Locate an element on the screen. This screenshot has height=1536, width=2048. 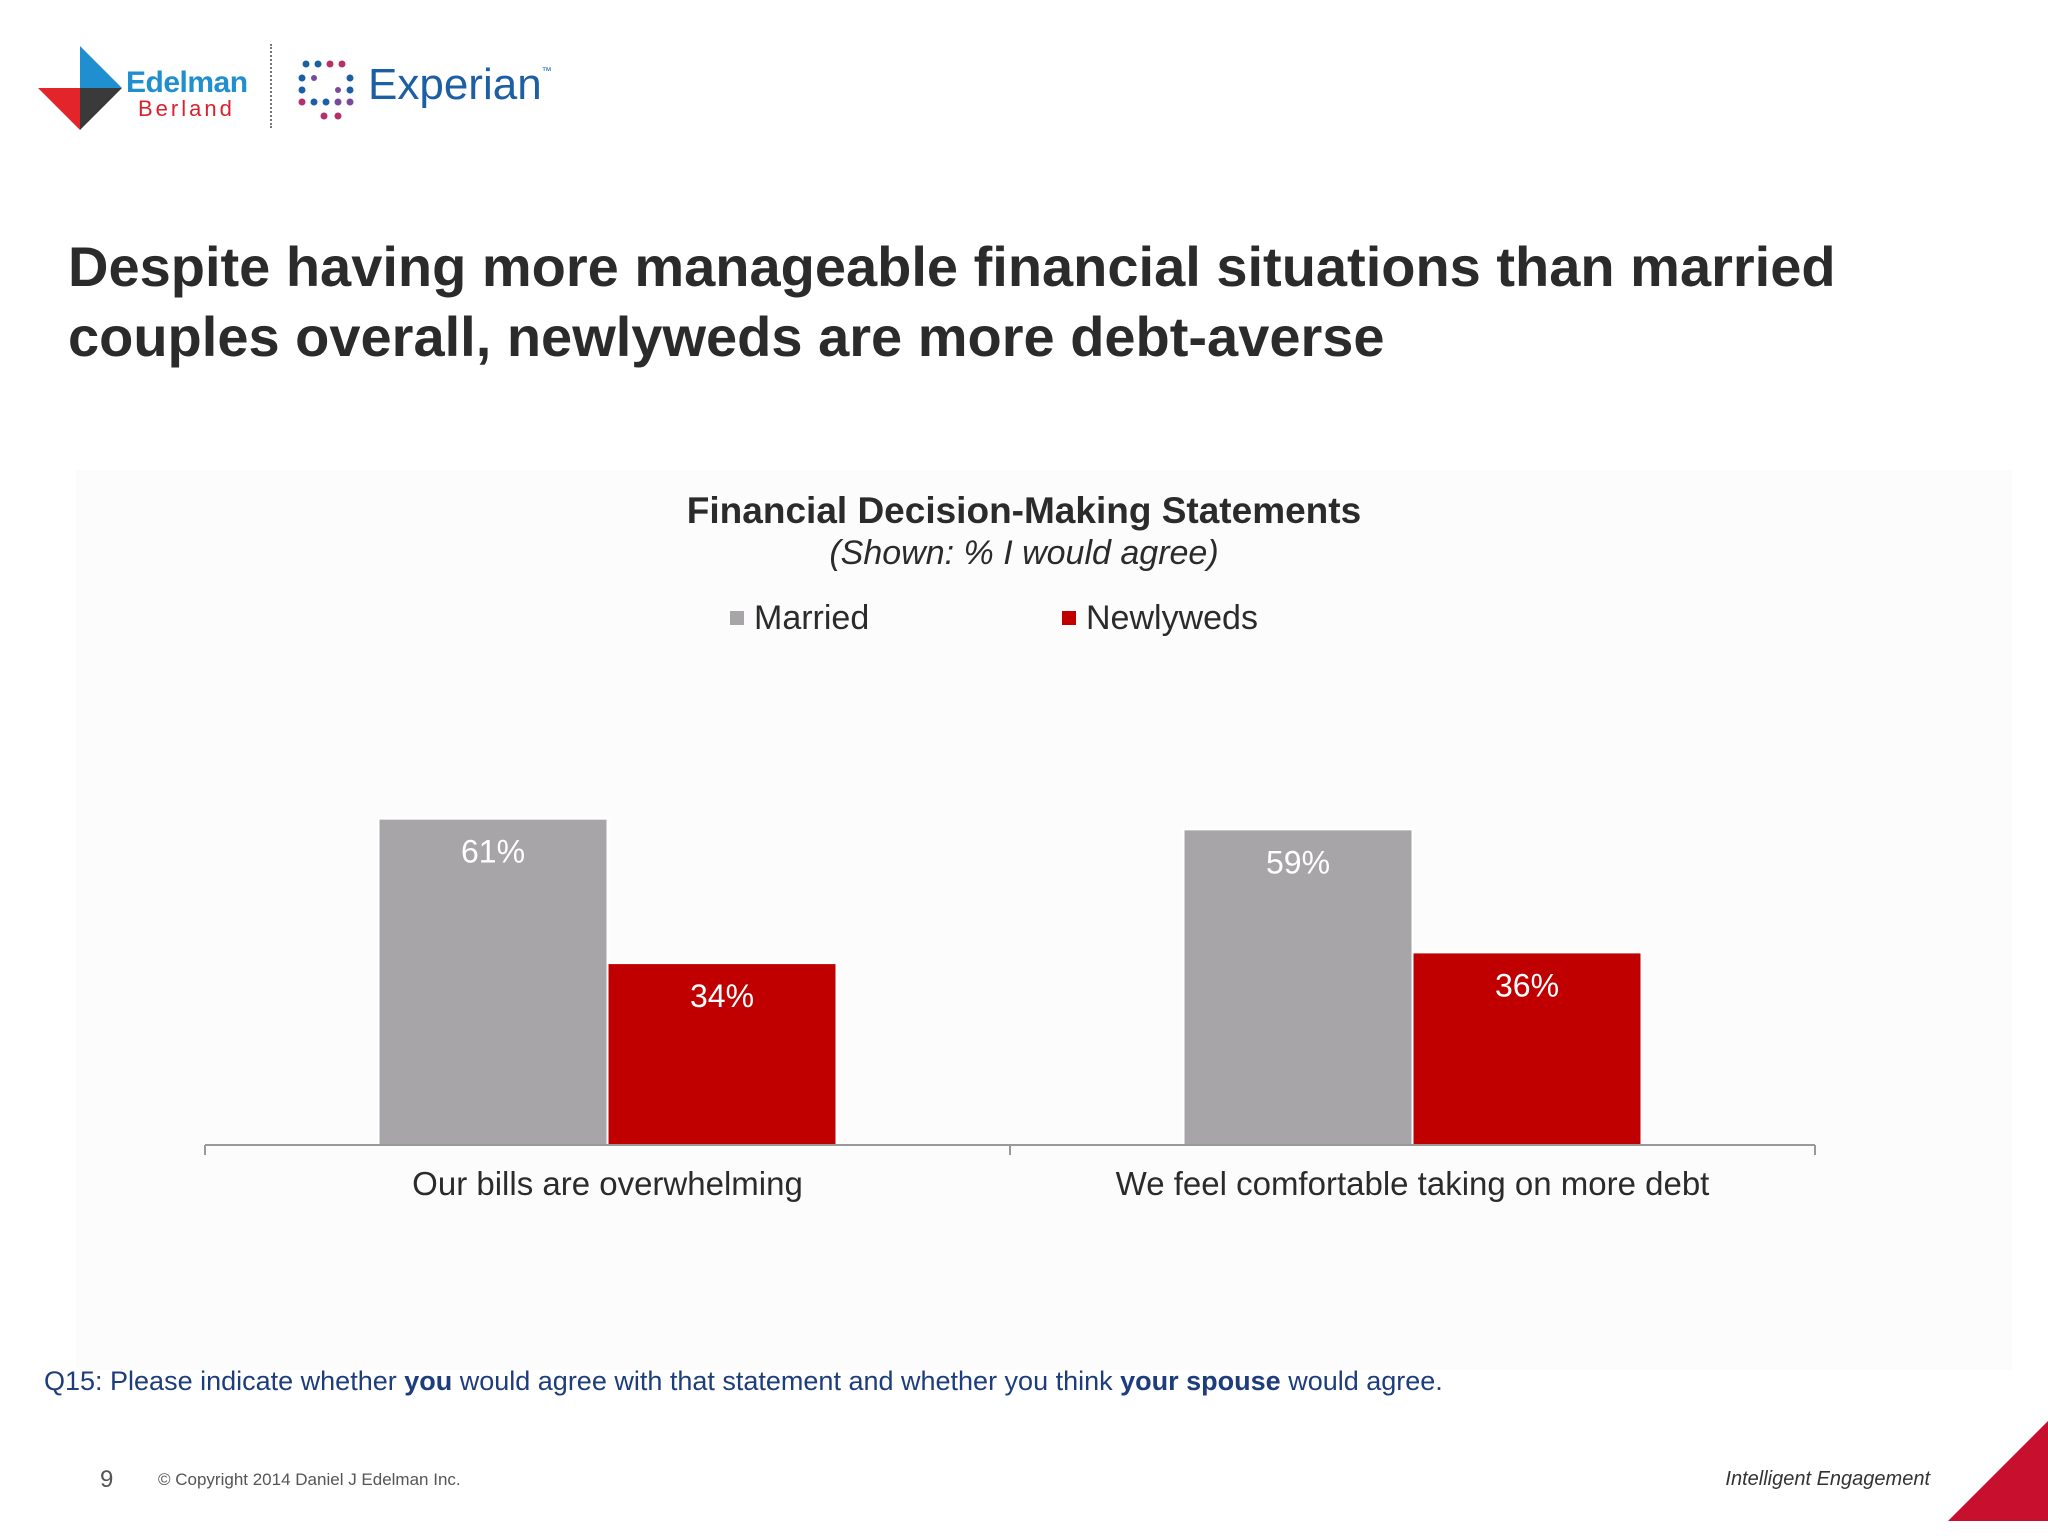
data-label-newlyweds-1: 34% is located at coordinates (722, 996).